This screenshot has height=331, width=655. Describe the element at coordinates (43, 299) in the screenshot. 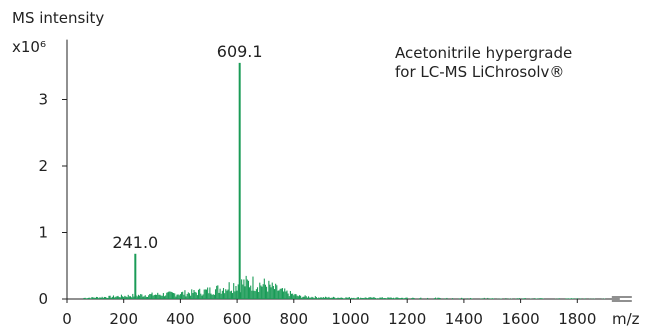

I see `y-tick-label: 0` at that location.